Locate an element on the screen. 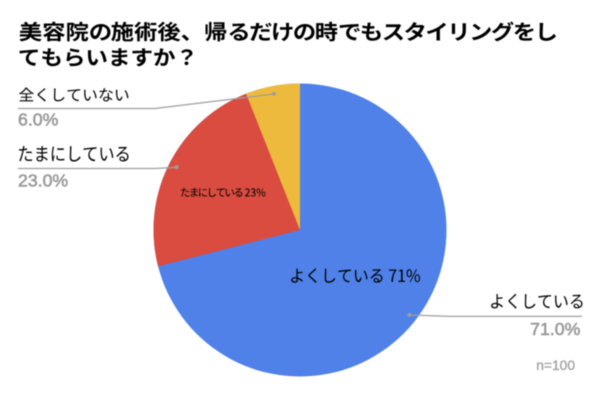 The width and height of the screenshot is (600, 400). svg-text: n=100 is located at coordinates (555, 365).